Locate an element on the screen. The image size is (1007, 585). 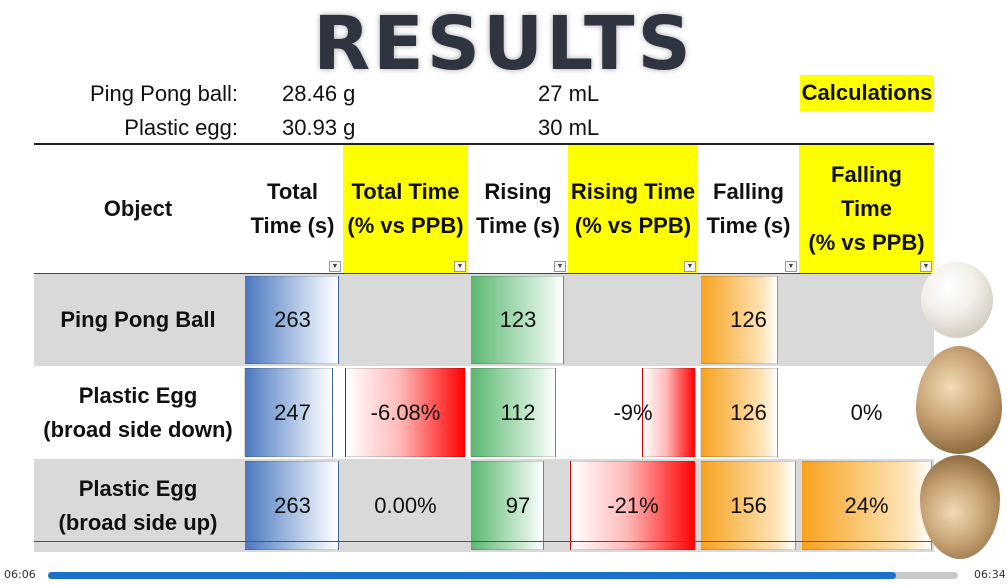
rising-time-value: 123 is located at coordinates (518, 319).